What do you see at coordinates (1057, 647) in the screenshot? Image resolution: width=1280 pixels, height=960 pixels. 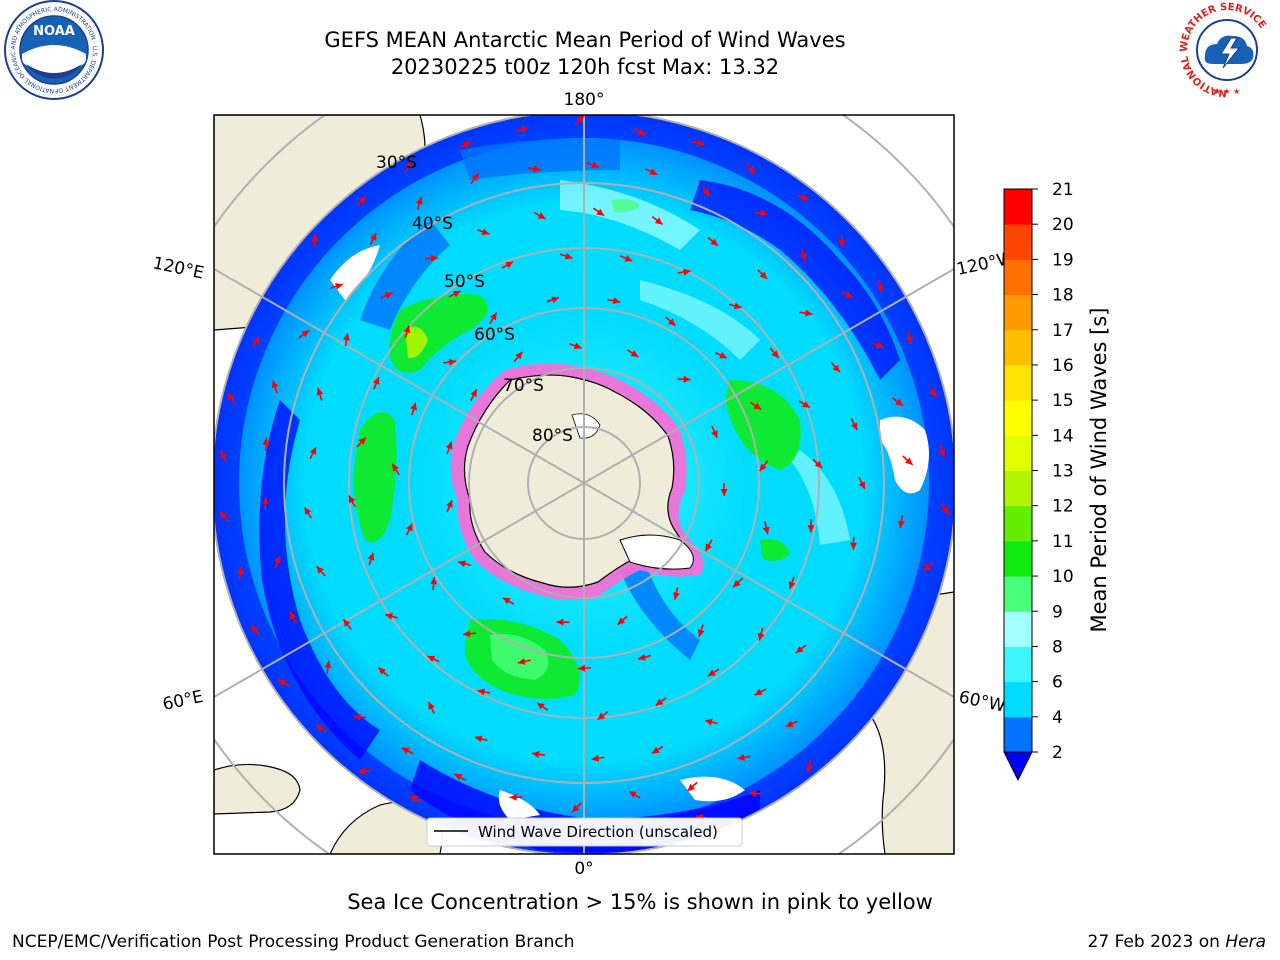 I see `colorbar-tick-label: 8` at bounding box center [1057, 647].